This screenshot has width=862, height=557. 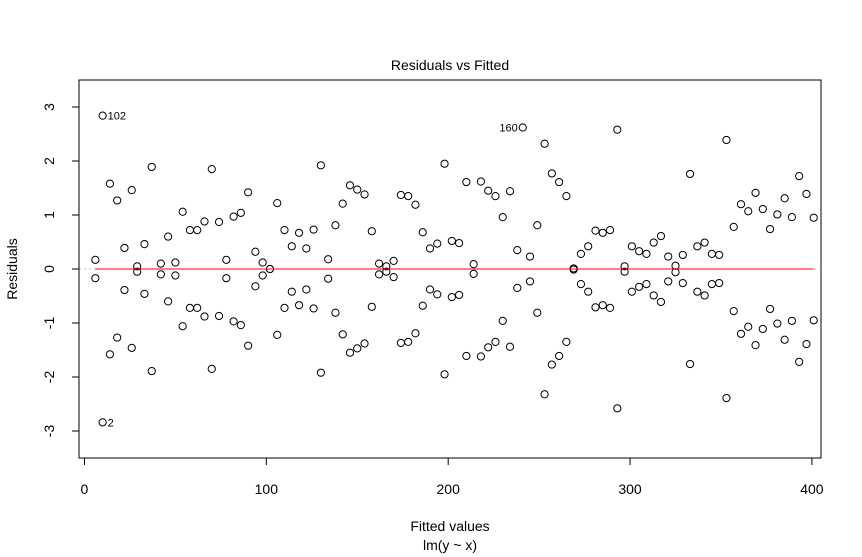 I want to click on y-tick-label: 0, so click(x=49, y=269).